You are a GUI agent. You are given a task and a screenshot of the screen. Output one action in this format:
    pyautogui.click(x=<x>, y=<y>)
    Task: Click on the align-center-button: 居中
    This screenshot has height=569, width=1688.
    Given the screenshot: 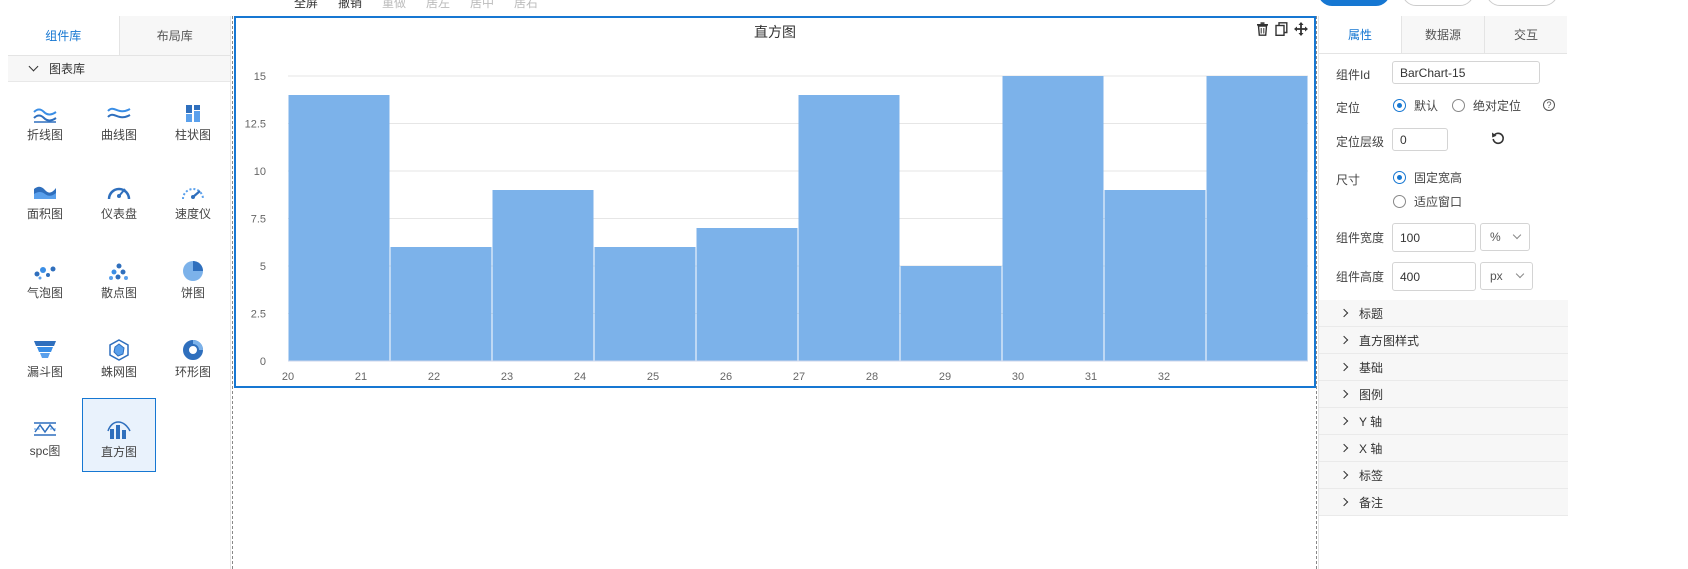 What is the action you would take?
    pyautogui.click(x=482, y=5)
    